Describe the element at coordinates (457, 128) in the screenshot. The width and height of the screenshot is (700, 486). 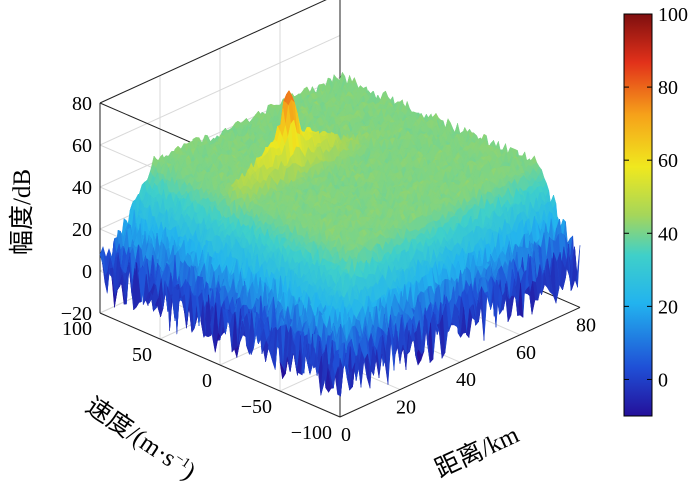
I see `surface-cell` at that location.